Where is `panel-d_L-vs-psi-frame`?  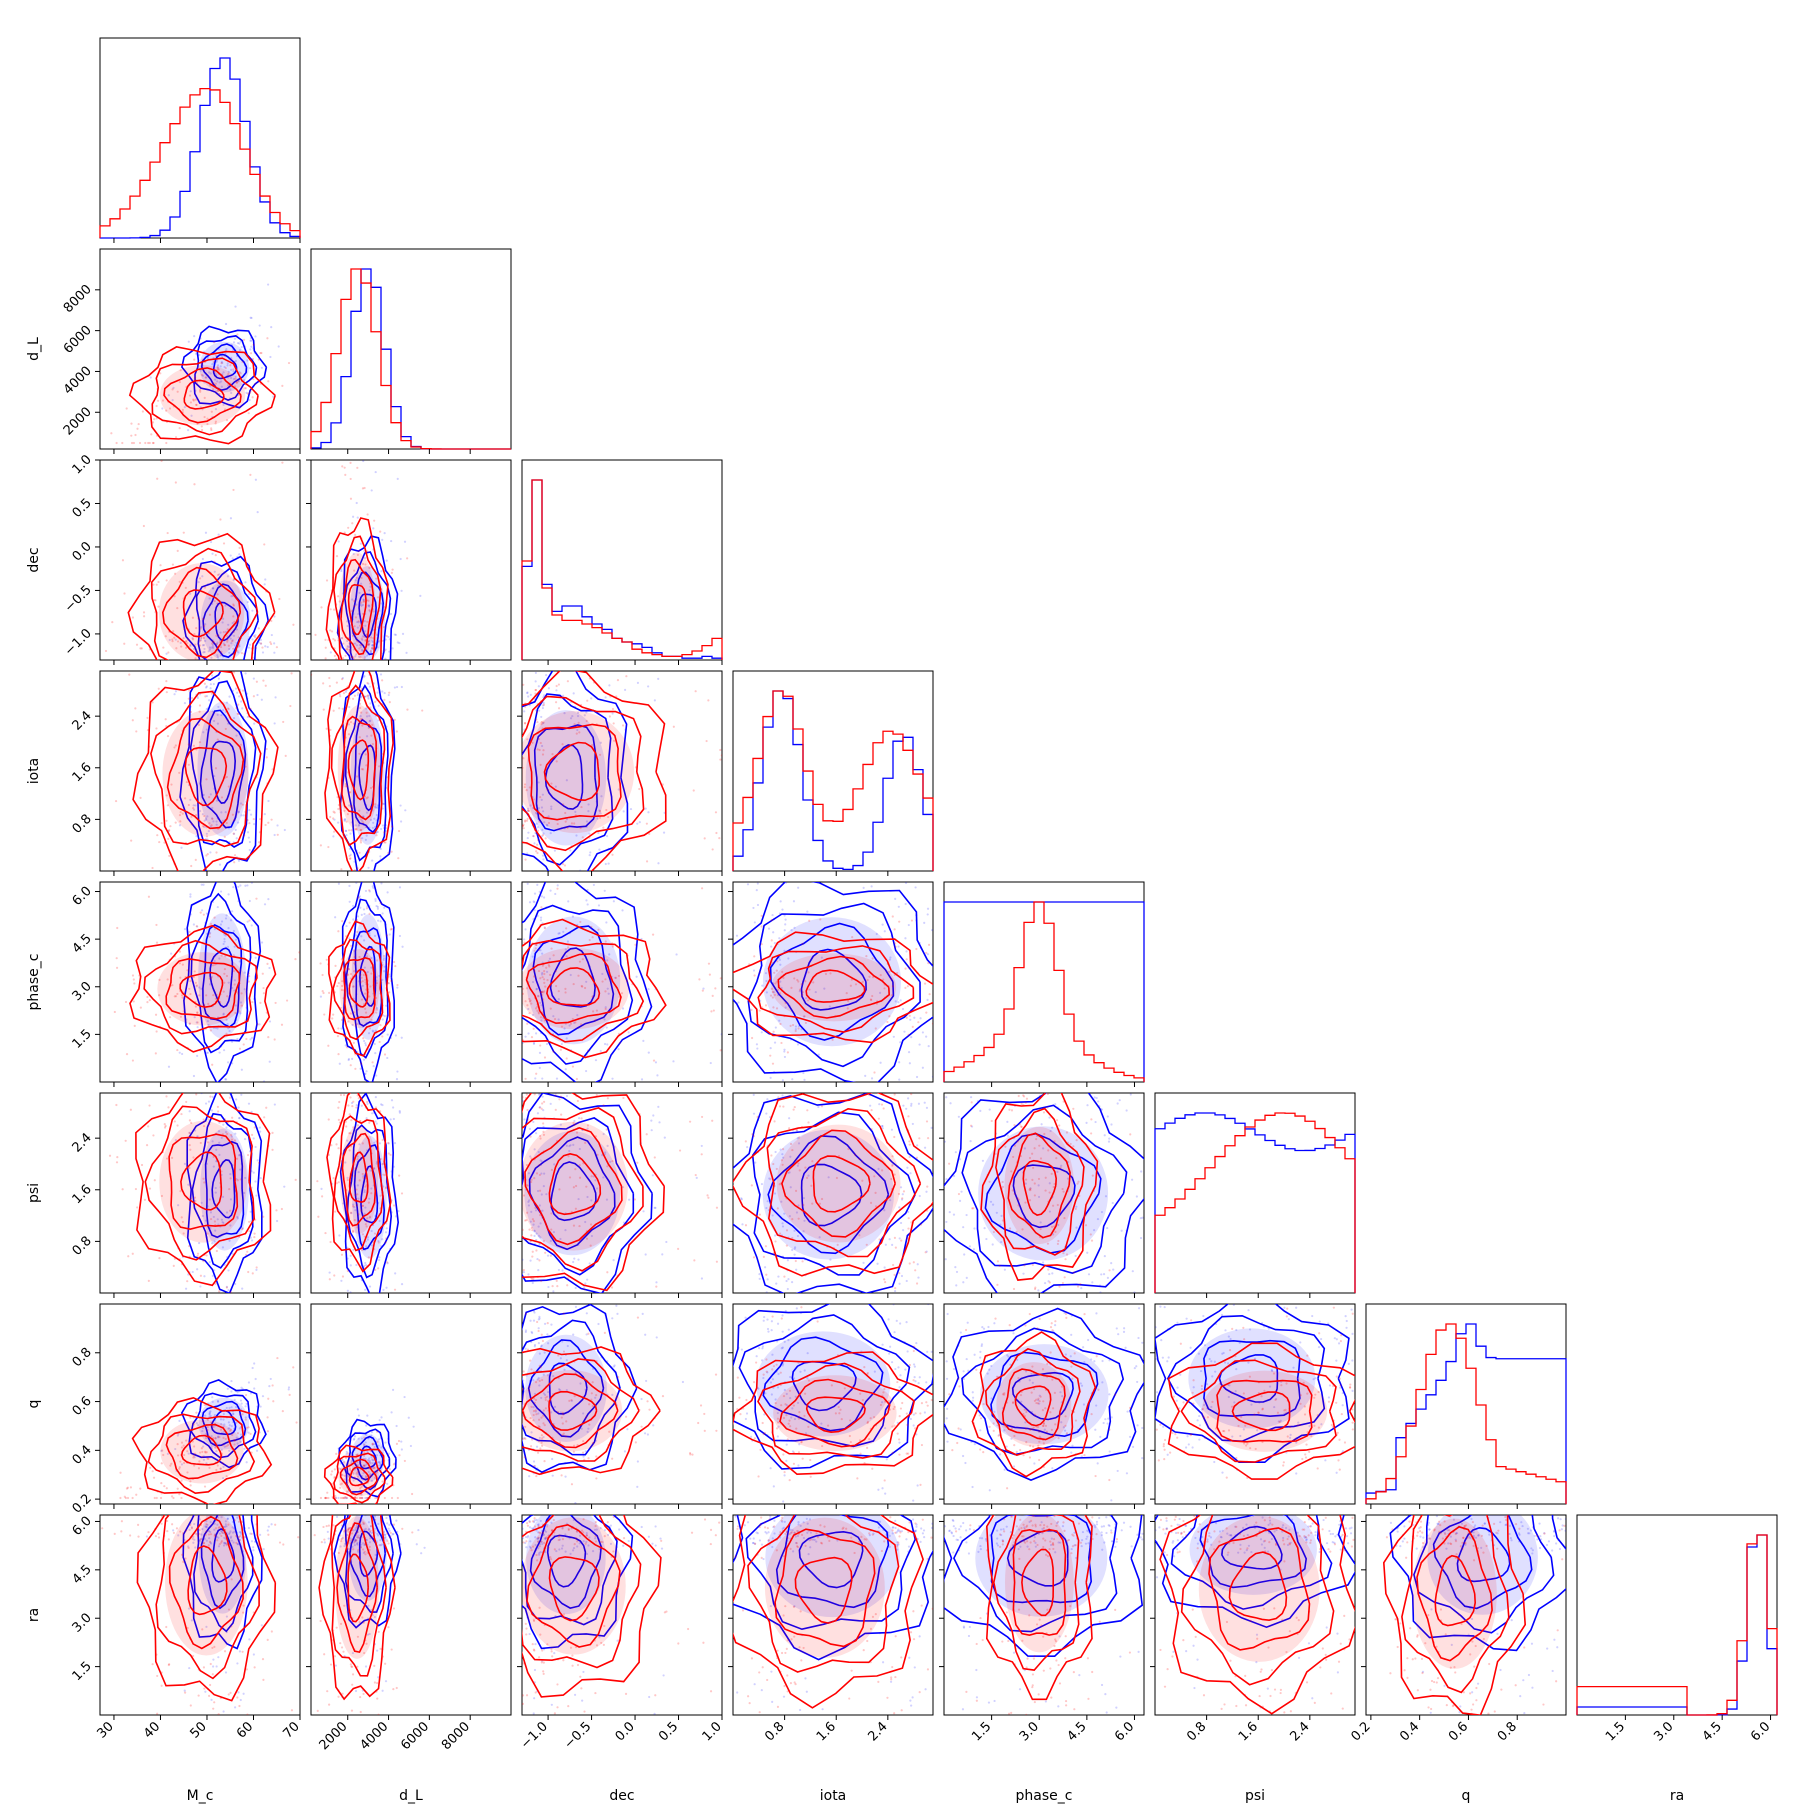 panel-d_L-vs-psi-frame is located at coordinates (411, 1193).